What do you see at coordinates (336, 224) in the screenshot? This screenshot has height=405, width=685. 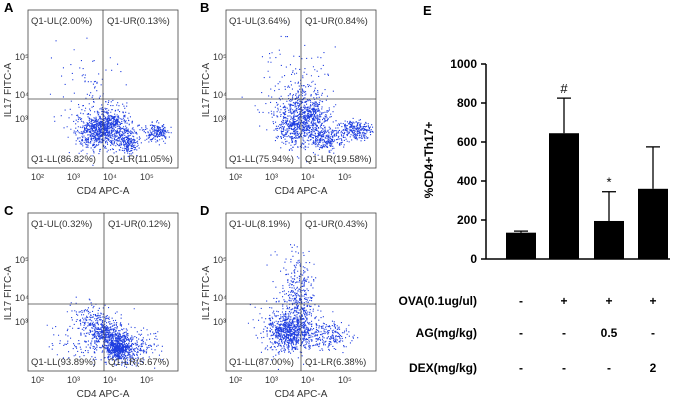 I see `quadrant-ur-label: Q1-UR(0.43%)` at bounding box center [336, 224].